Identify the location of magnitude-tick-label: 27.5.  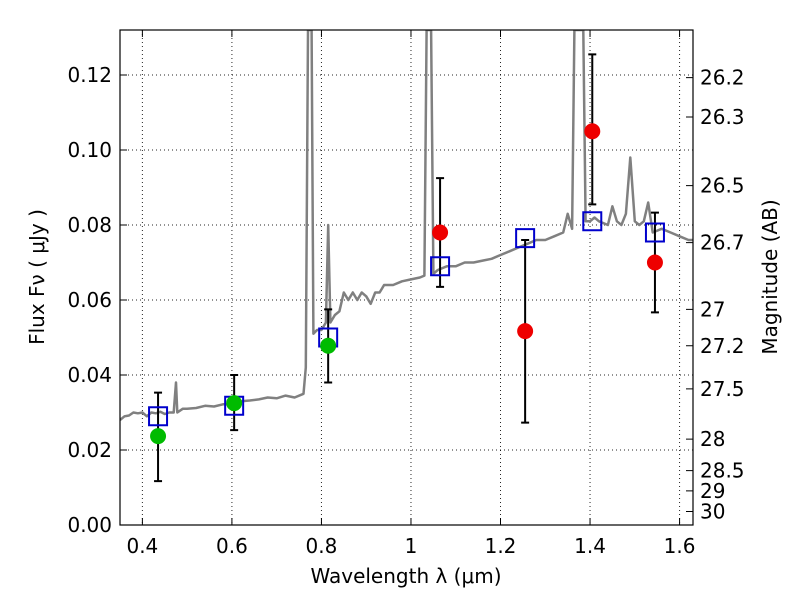
(722, 389).